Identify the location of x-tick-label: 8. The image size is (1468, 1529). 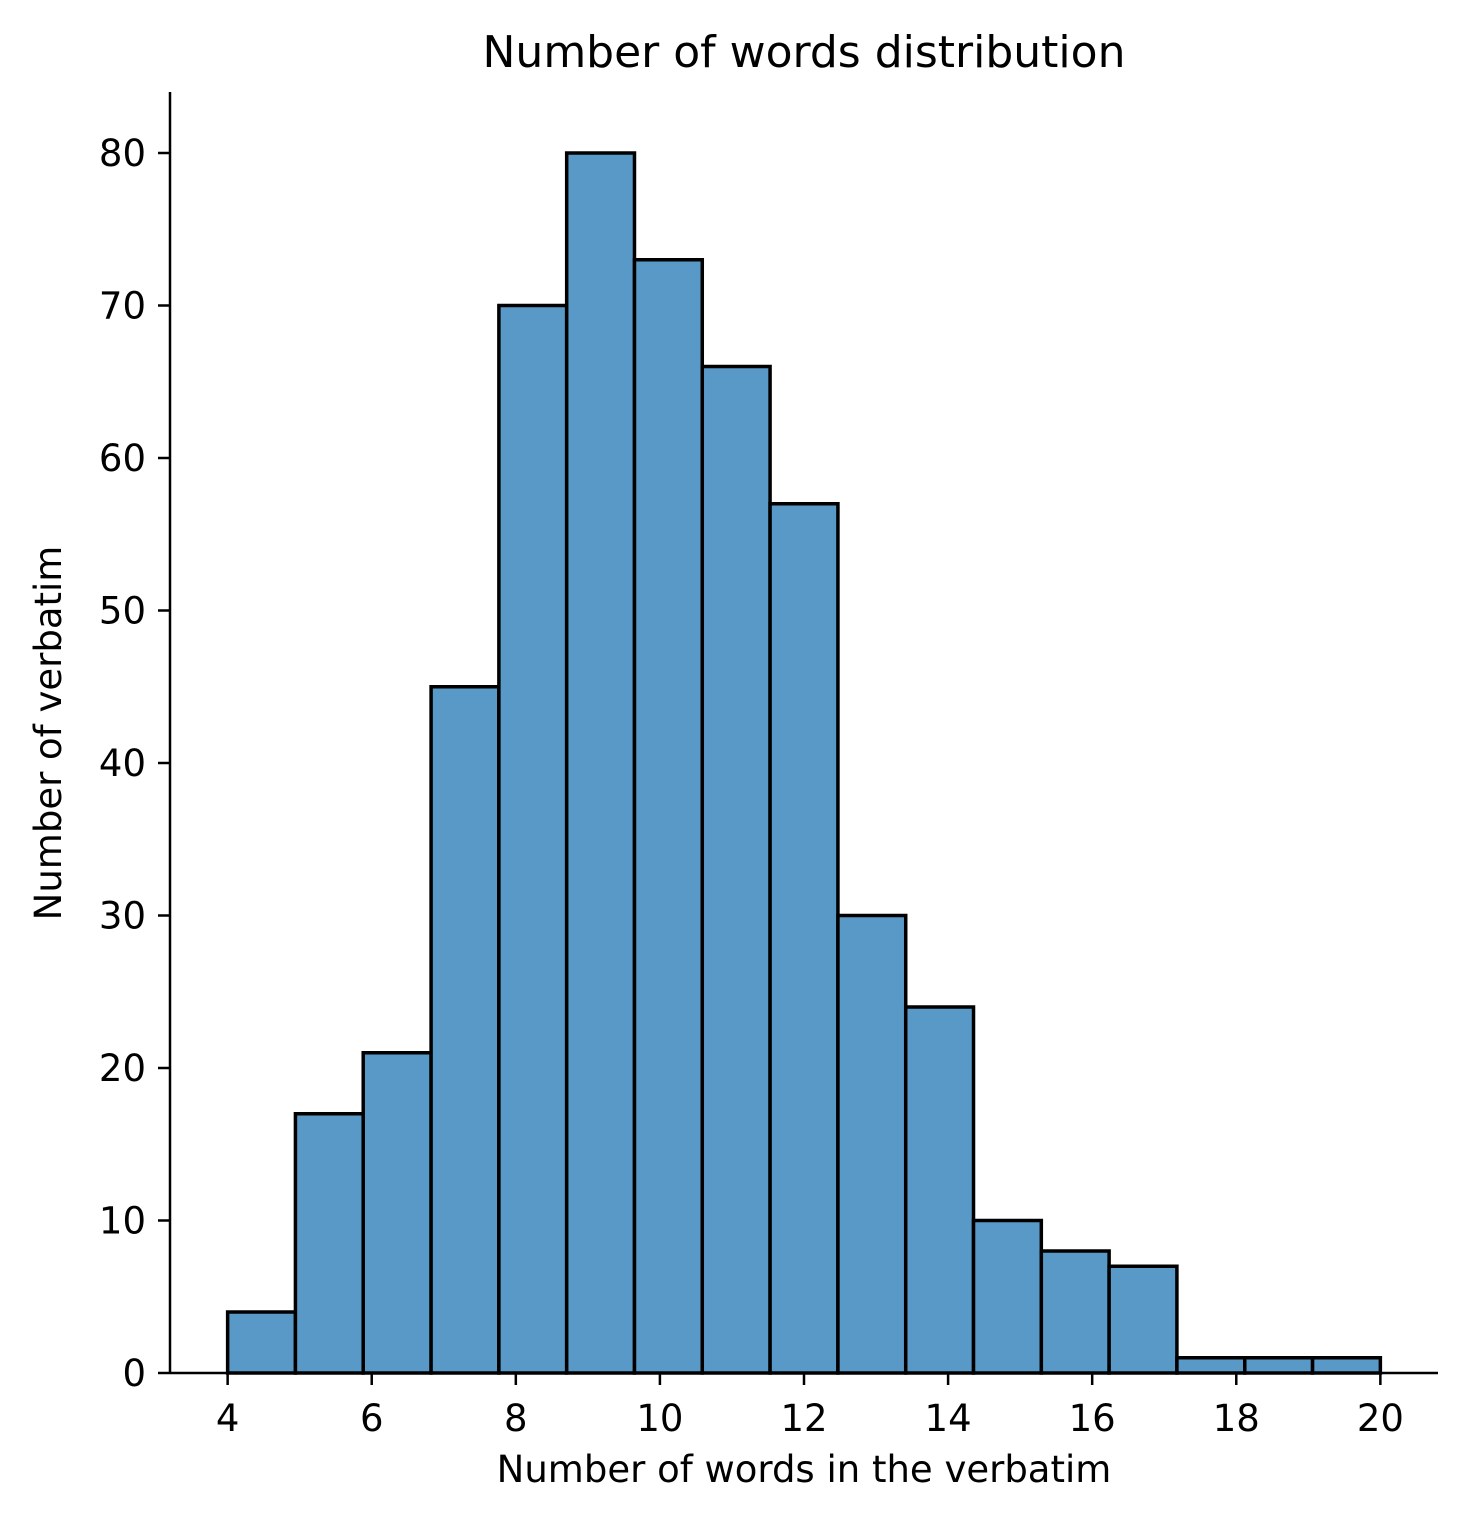
(516, 1418).